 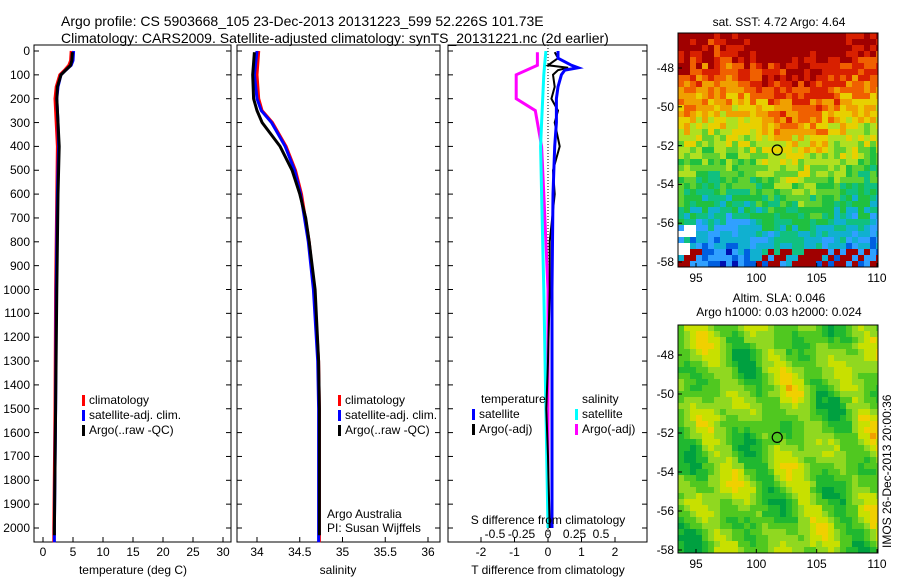 I want to click on tdiff-legend-item: Argo(-adj), so click(x=506, y=429).